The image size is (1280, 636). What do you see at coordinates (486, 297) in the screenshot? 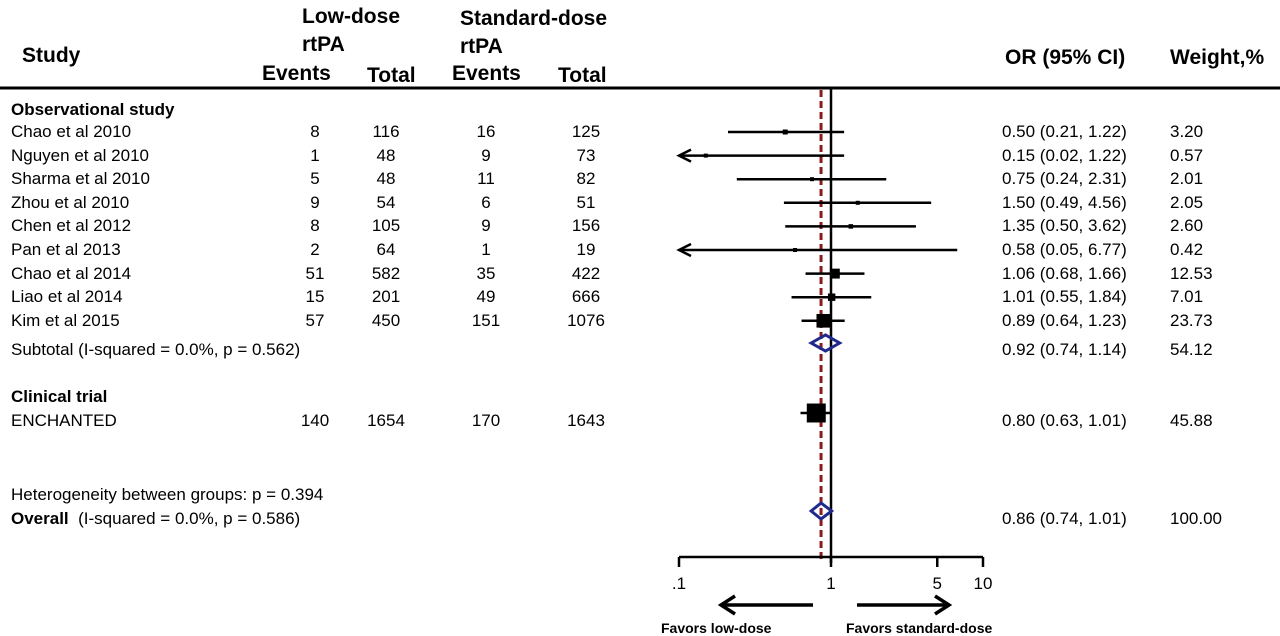
I see `study-7-std-events: 49` at bounding box center [486, 297].